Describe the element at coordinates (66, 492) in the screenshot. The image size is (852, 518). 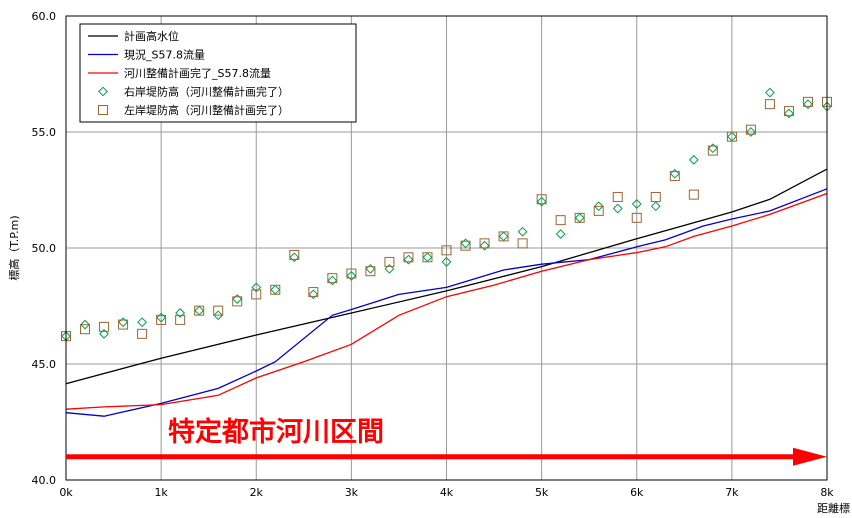
I see `x-tick-label: 0k` at that location.